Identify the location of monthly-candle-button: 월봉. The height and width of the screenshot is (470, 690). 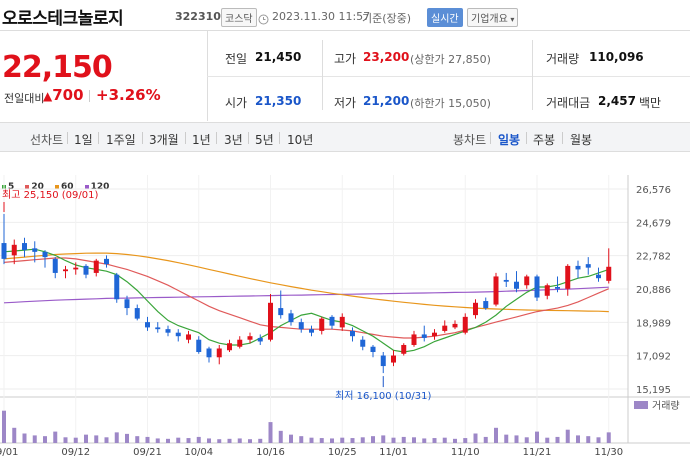
(581, 140).